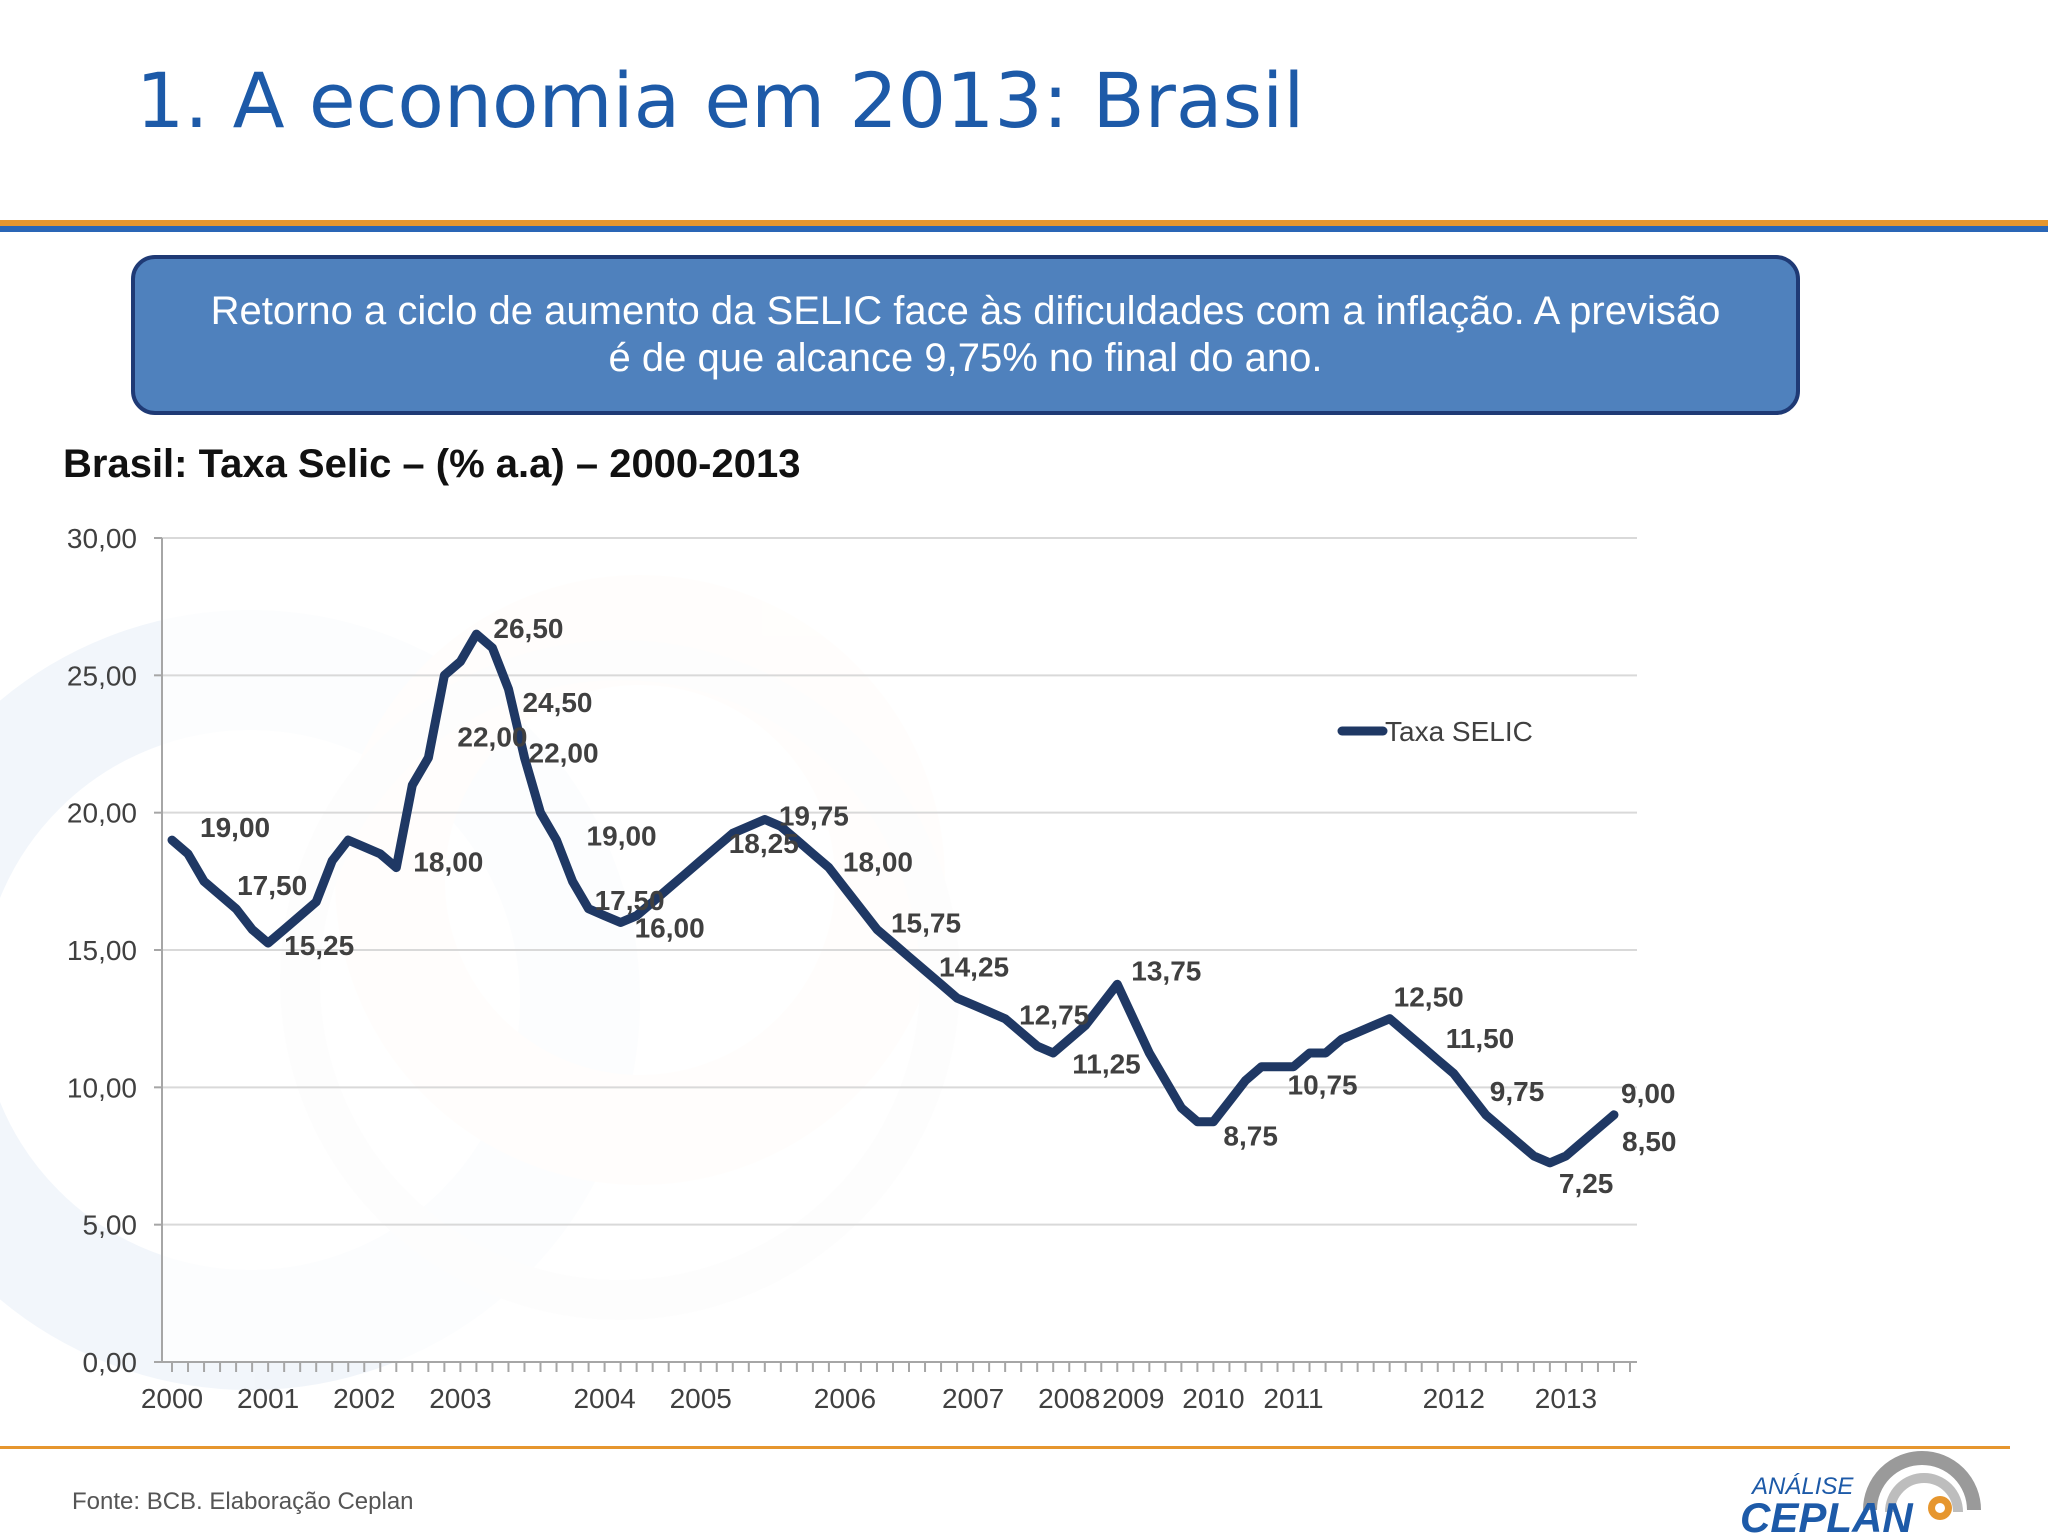 This screenshot has height=1536, width=2048. What do you see at coordinates (110, 1362) in the screenshot?
I see `y-tick-label: 0,00` at bounding box center [110, 1362].